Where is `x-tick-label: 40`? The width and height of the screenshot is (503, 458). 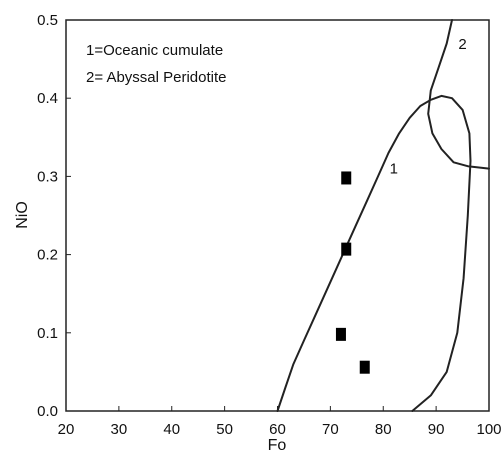 x-tick-label: 40 is located at coordinates (171, 429).